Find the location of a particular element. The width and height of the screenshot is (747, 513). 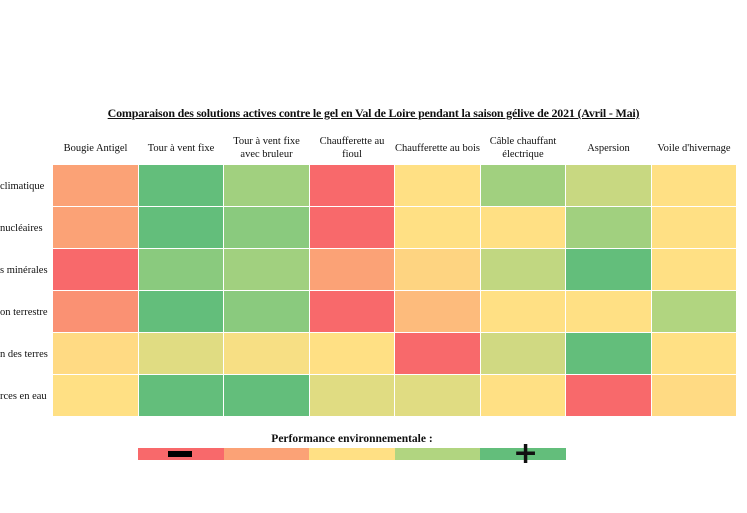

row-label: on terrestre is located at coordinates (24, 312).